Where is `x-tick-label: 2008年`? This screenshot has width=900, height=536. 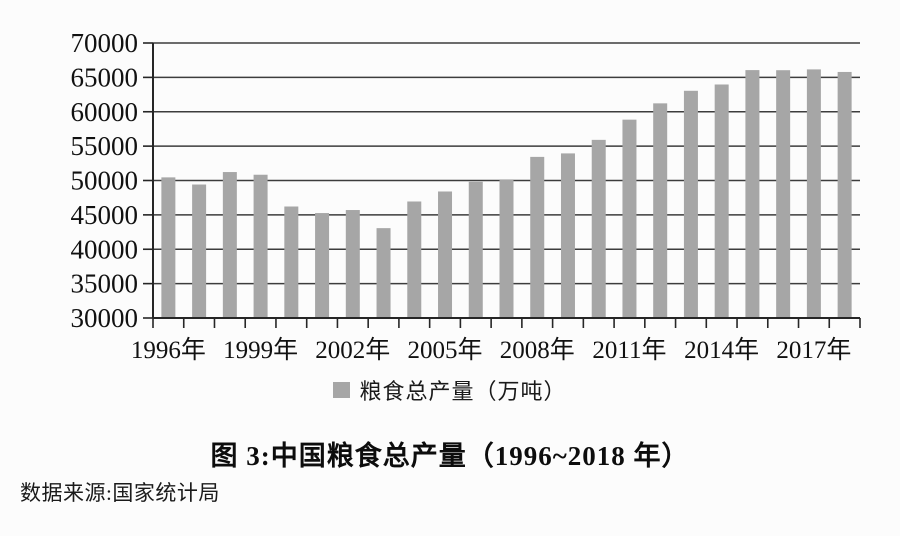
x-tick-label: 2008年 is located at coordinates (537, 350).